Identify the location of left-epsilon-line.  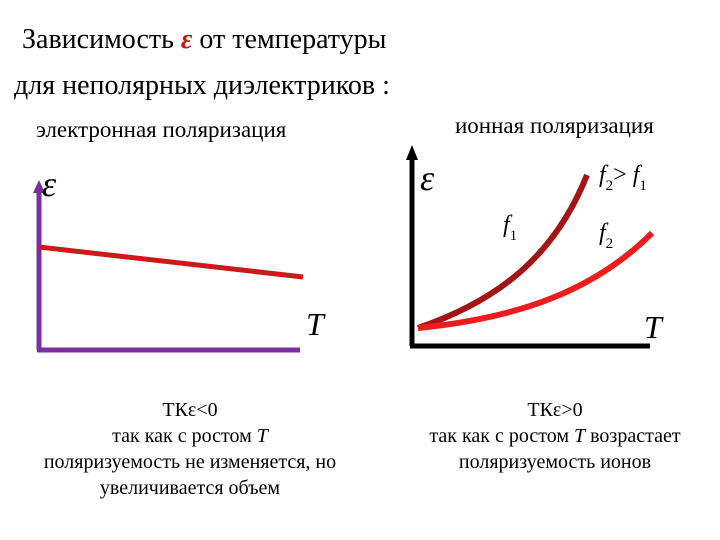
(171, 262).